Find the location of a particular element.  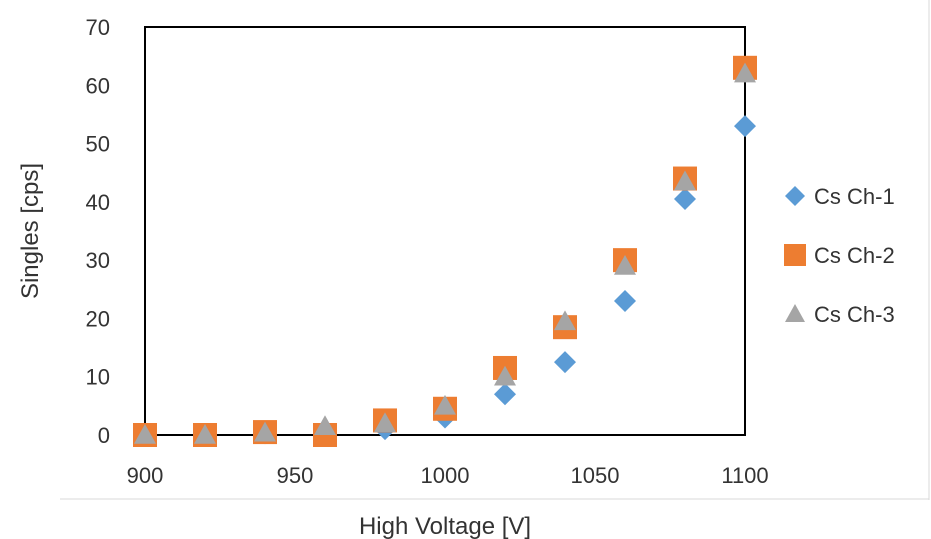

x-tick-label: 900 is located at coordinates (145, 475).